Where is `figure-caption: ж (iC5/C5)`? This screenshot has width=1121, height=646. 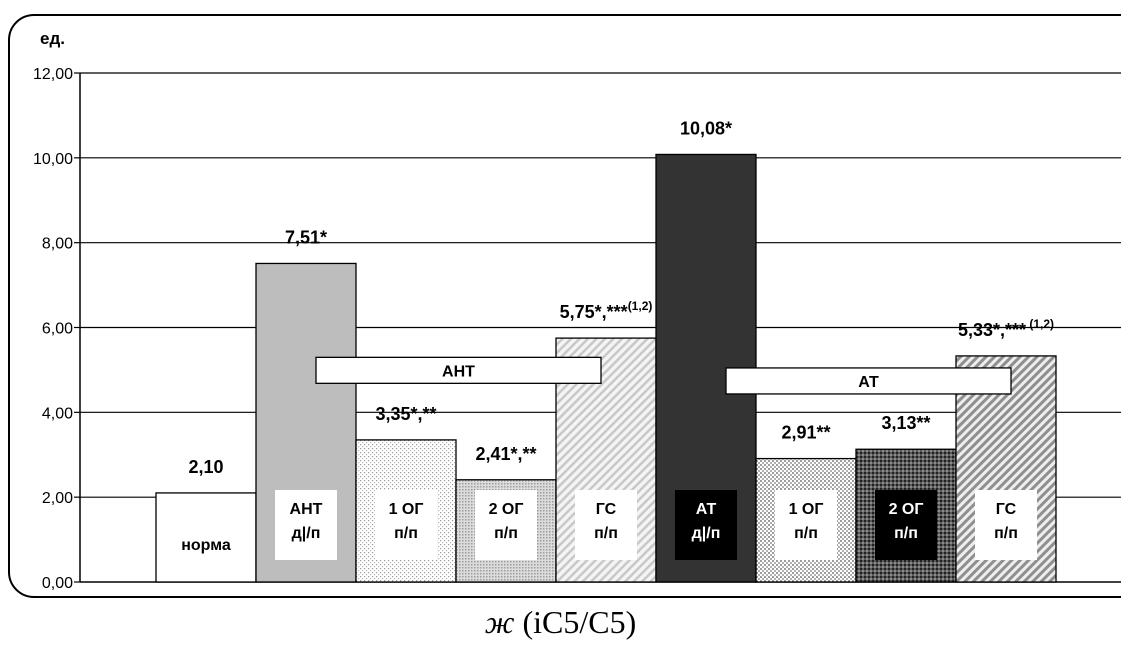 figure-caption: ж (iC5/C5) is located at coordinates (560, 622).